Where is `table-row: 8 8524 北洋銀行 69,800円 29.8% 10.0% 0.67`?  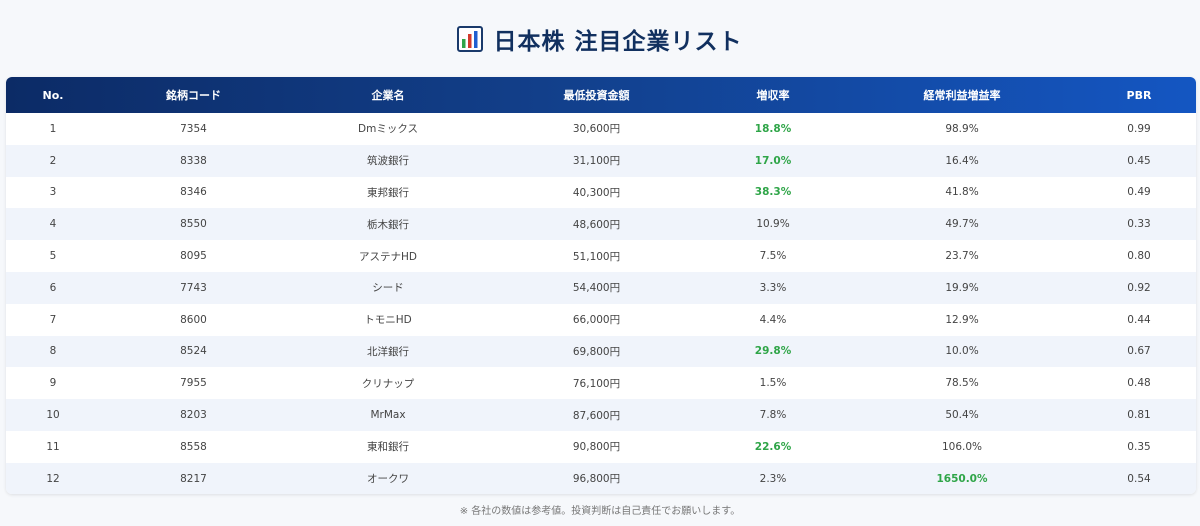 table-row: 8 8524 北洋銀行 69,800円 29.8% 10.0% 0.67 is located at coordinates (601, 351).